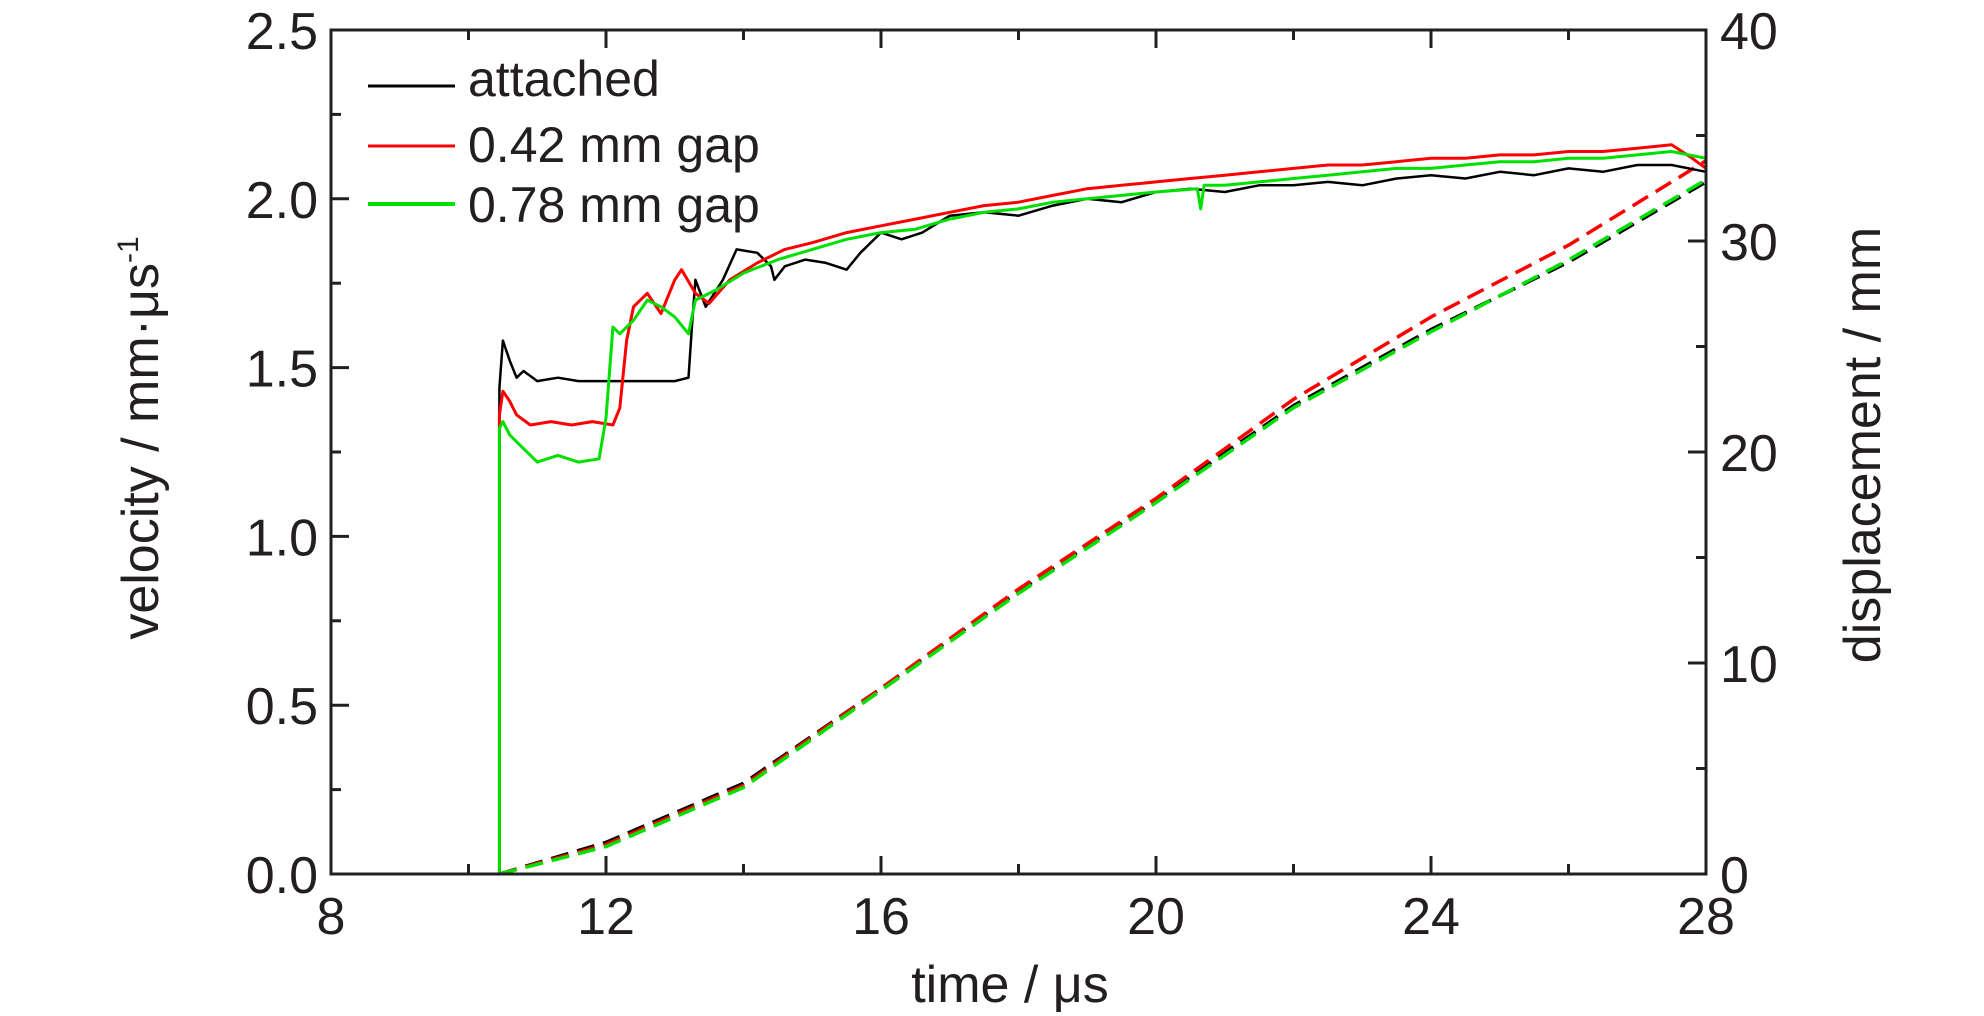  I want to click on x-tick-label: 8, so click(331, 917).